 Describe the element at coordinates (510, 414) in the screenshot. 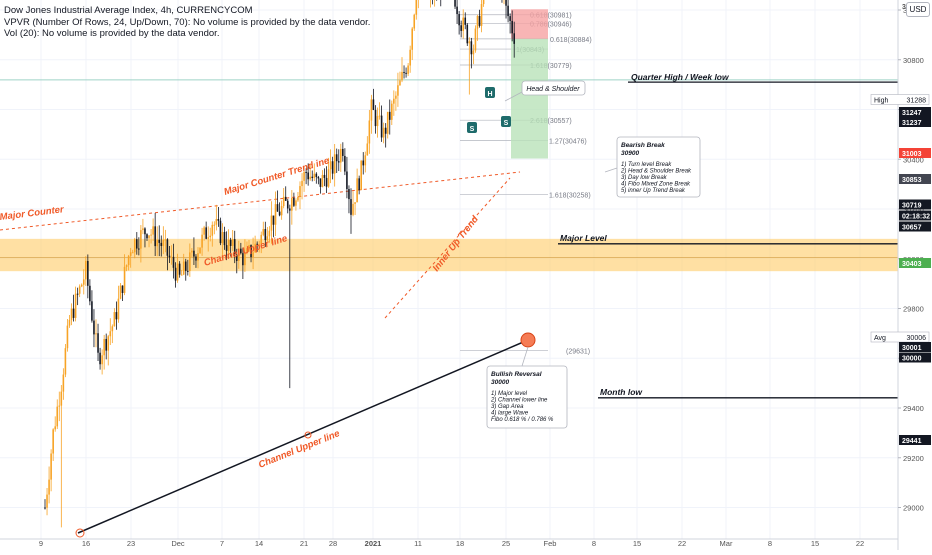

I see `bullish-item: 4) large Wave` at that location.